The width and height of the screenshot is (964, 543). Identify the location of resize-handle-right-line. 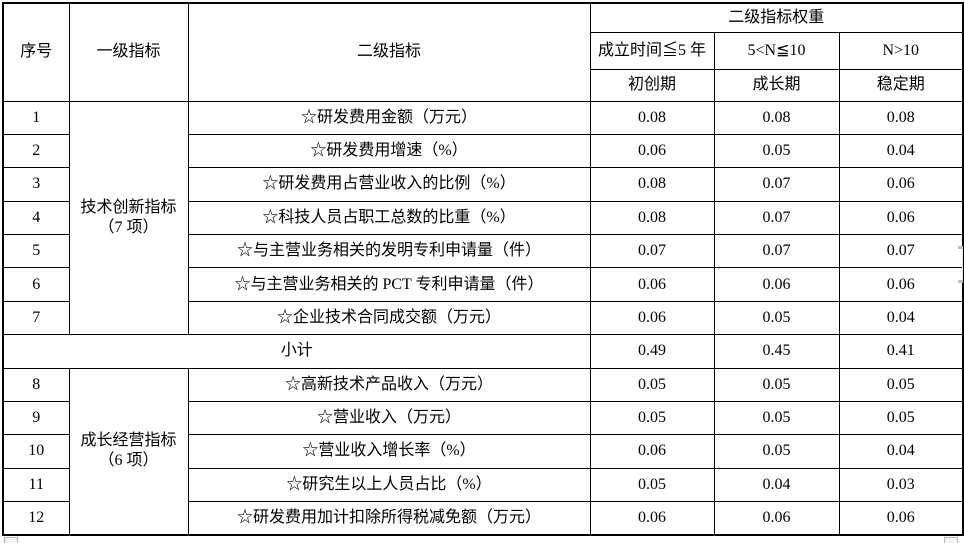
(962, 264).